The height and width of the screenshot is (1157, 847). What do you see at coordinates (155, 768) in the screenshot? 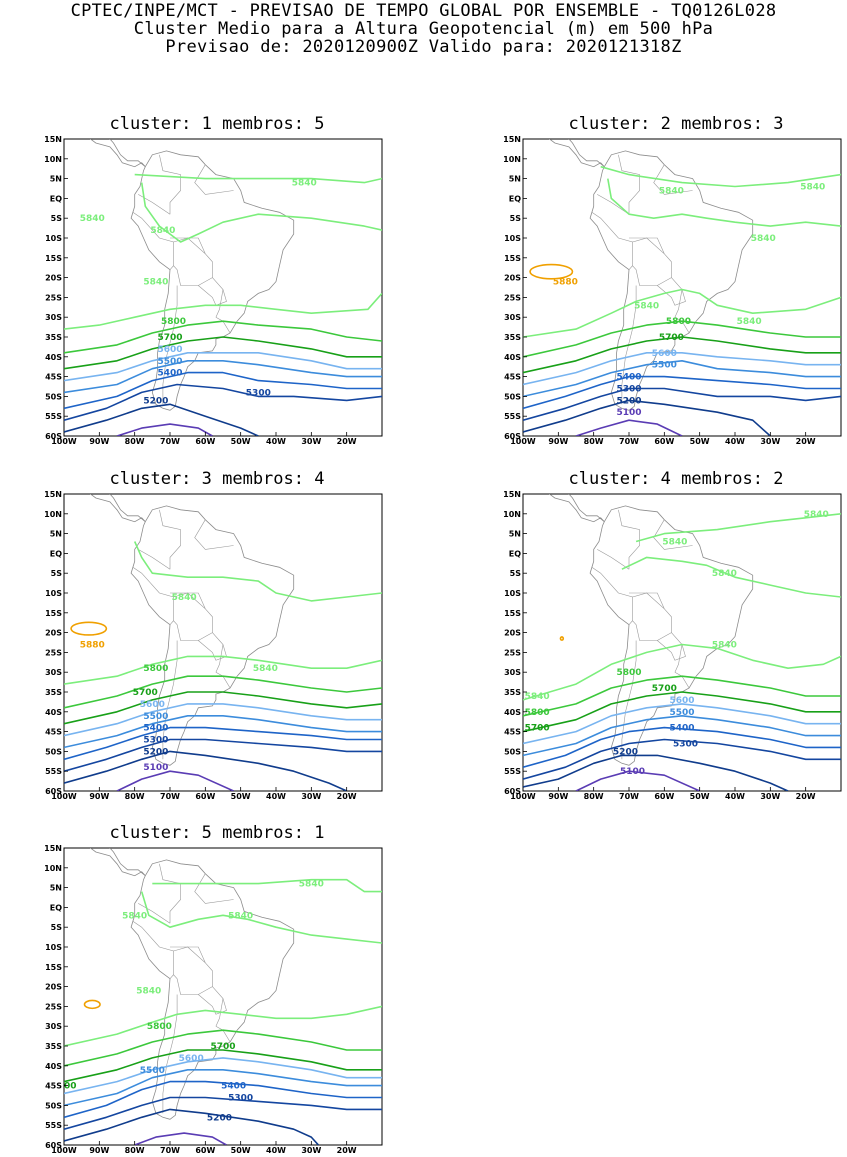
I see `contour-label: 5100` at bounding box center [155, 768].